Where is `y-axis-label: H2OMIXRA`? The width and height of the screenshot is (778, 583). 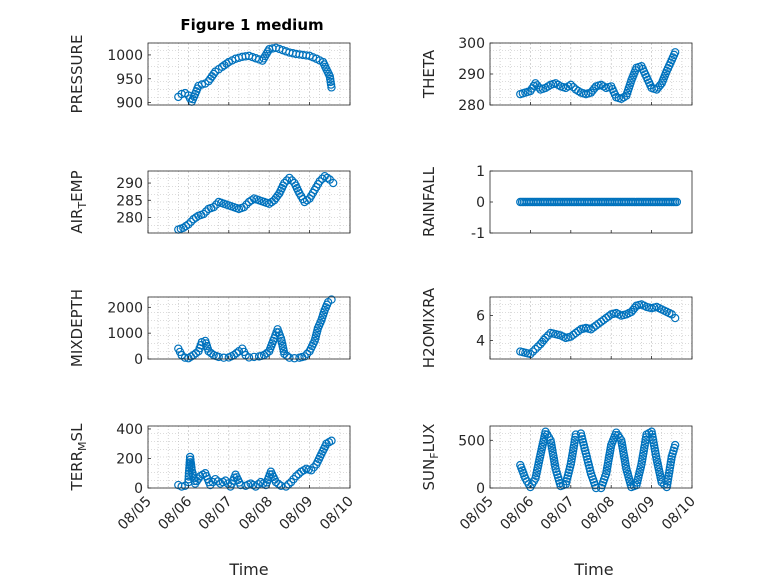 y-axis-label: H2OMIXRA is located at coordinates (429, 327).